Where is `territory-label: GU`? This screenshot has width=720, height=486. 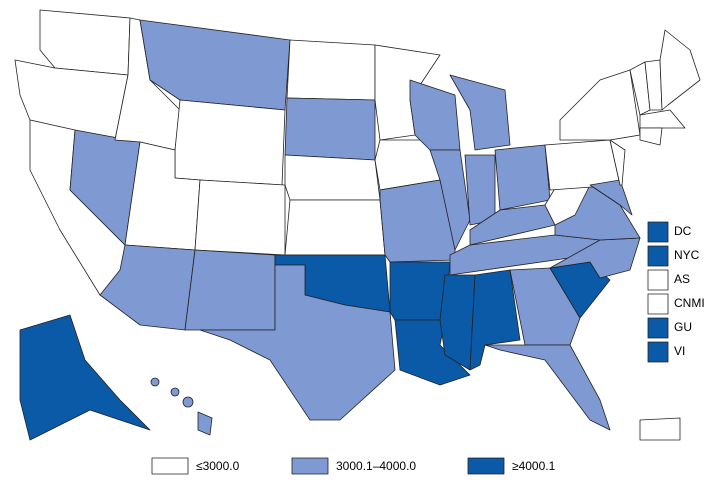 territory-label: GU is located at coordinates (683, 327).